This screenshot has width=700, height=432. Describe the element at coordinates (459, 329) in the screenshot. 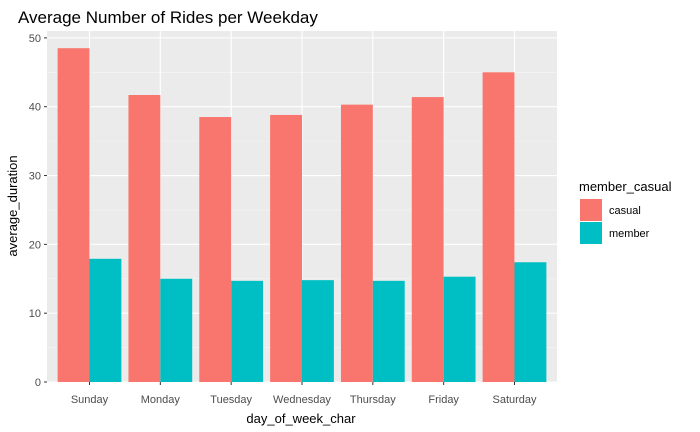

I see `bar-member-friday` at that location.